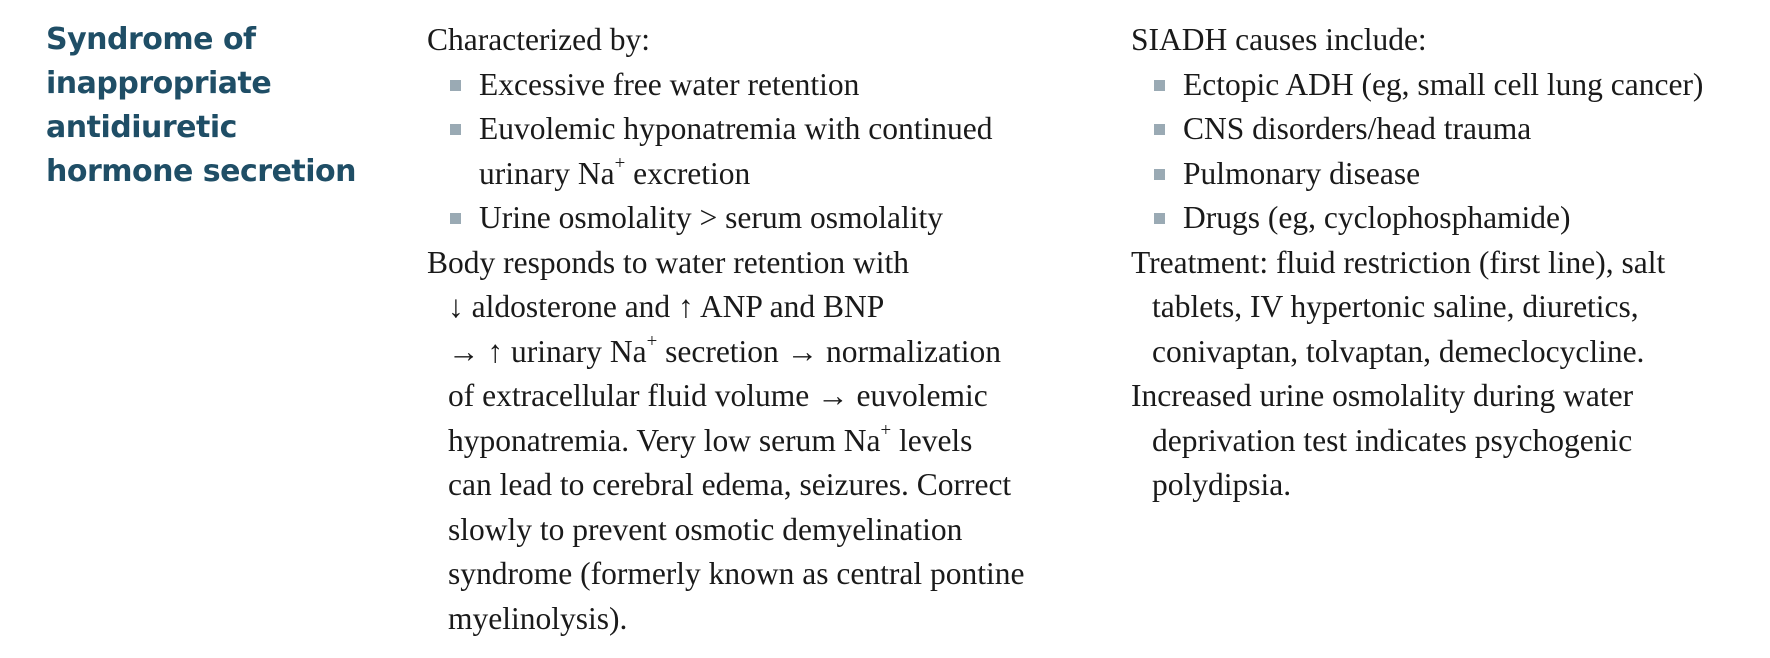 Image resolution: width=1770 pixels, height=658 pixels. Describe the element at coordinates (1449, 174) in the screenshot. I see `list-item: Pulmonary disease` at that location.